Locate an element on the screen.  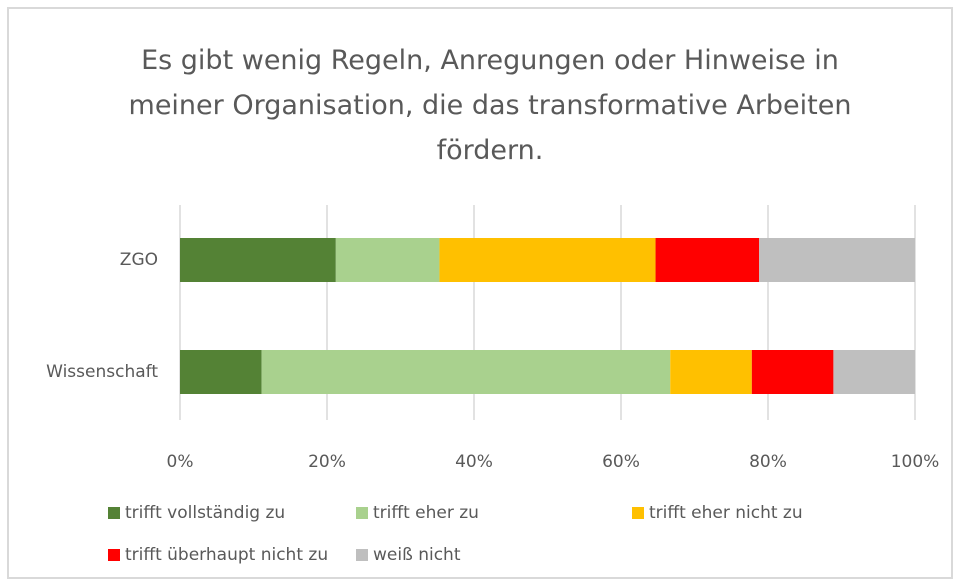
x-tick-label: 60% is located at coordinates (621, 462).